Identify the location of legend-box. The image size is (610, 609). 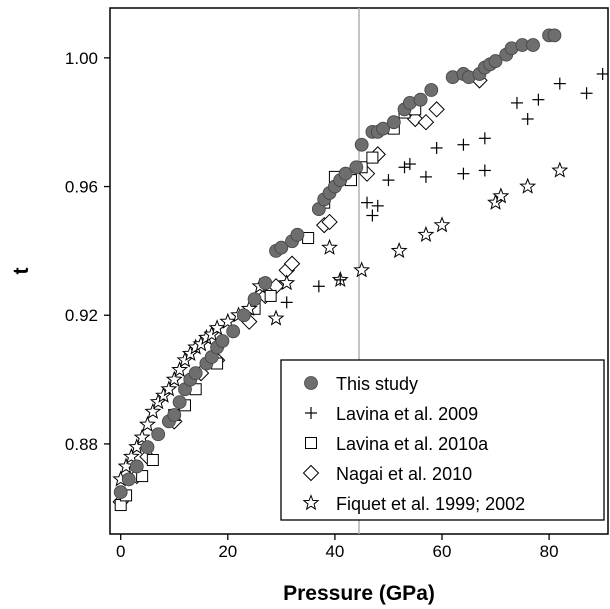
(442, 440).